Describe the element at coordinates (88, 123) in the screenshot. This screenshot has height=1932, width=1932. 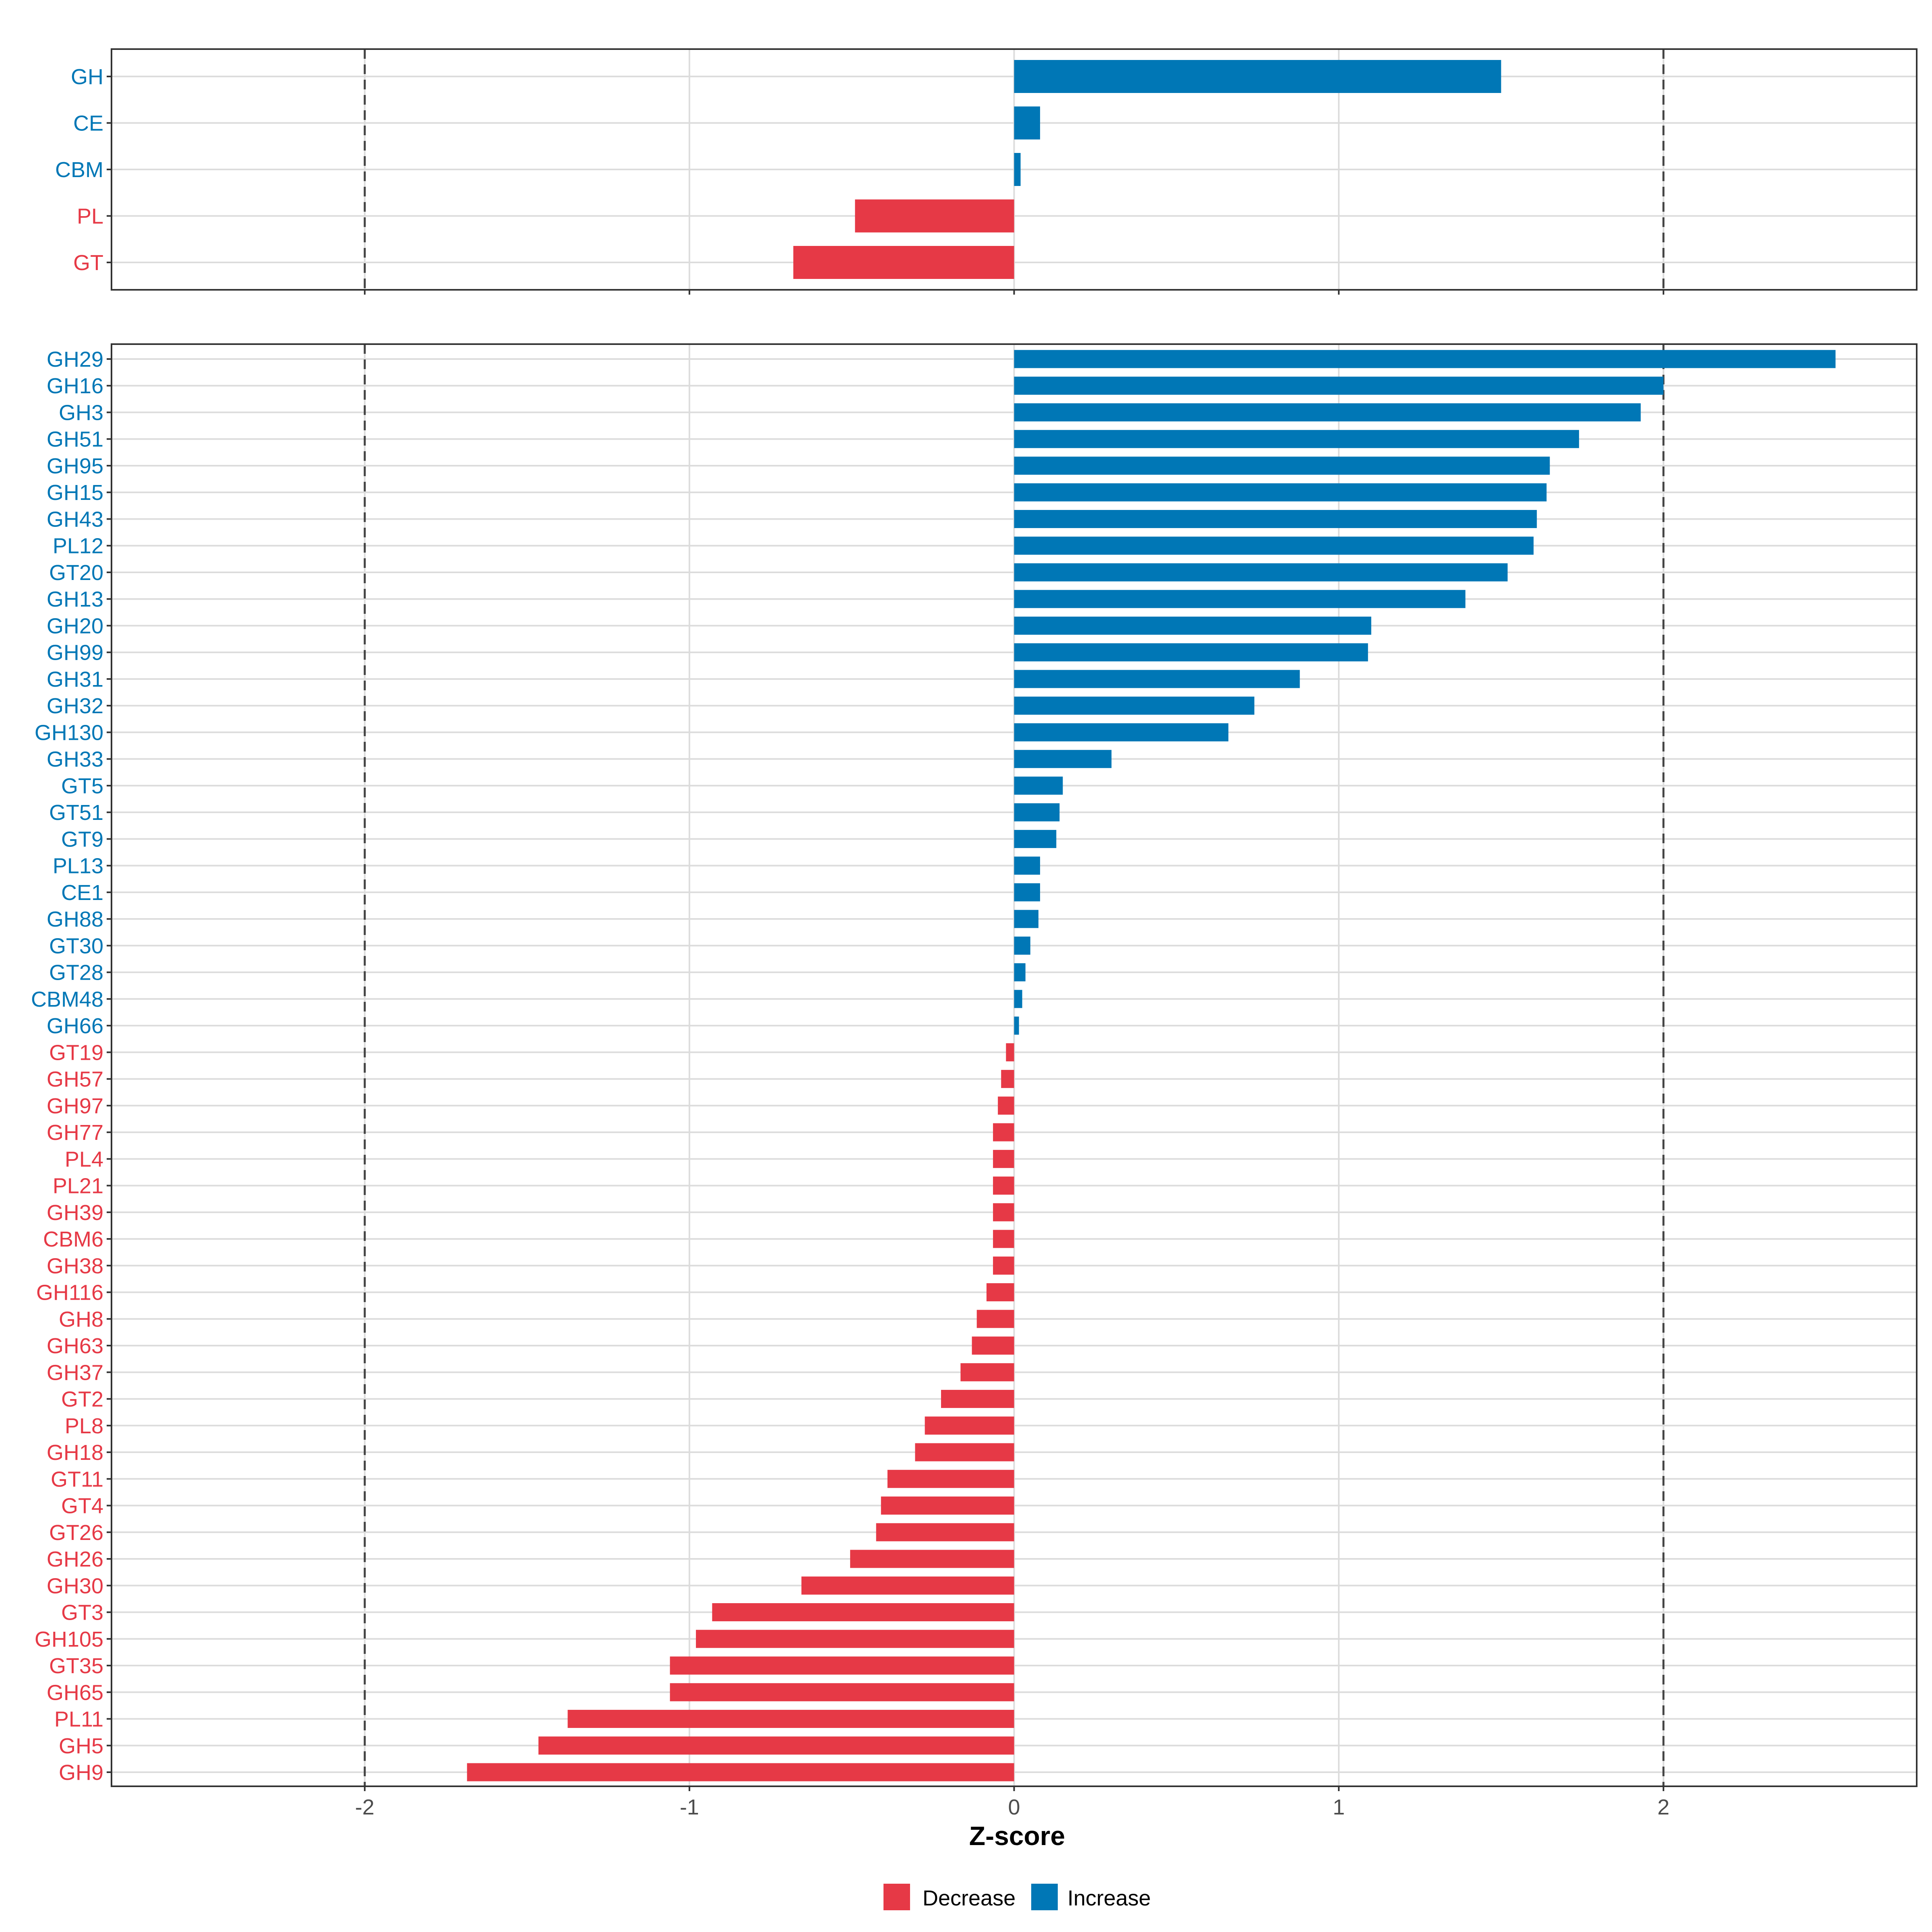
I see `category-label: CE` at that location.